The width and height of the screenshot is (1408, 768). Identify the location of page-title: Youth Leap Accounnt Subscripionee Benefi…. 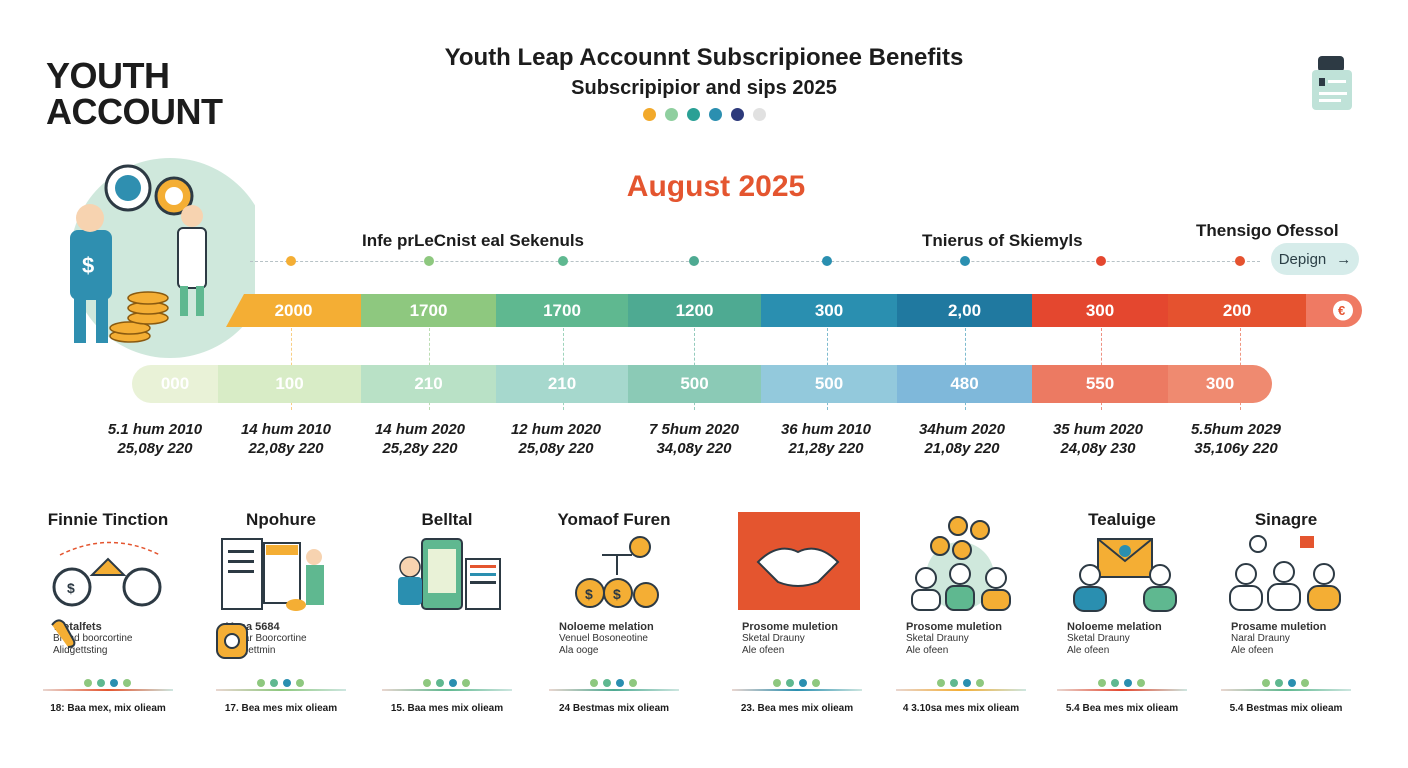
(704, 57).